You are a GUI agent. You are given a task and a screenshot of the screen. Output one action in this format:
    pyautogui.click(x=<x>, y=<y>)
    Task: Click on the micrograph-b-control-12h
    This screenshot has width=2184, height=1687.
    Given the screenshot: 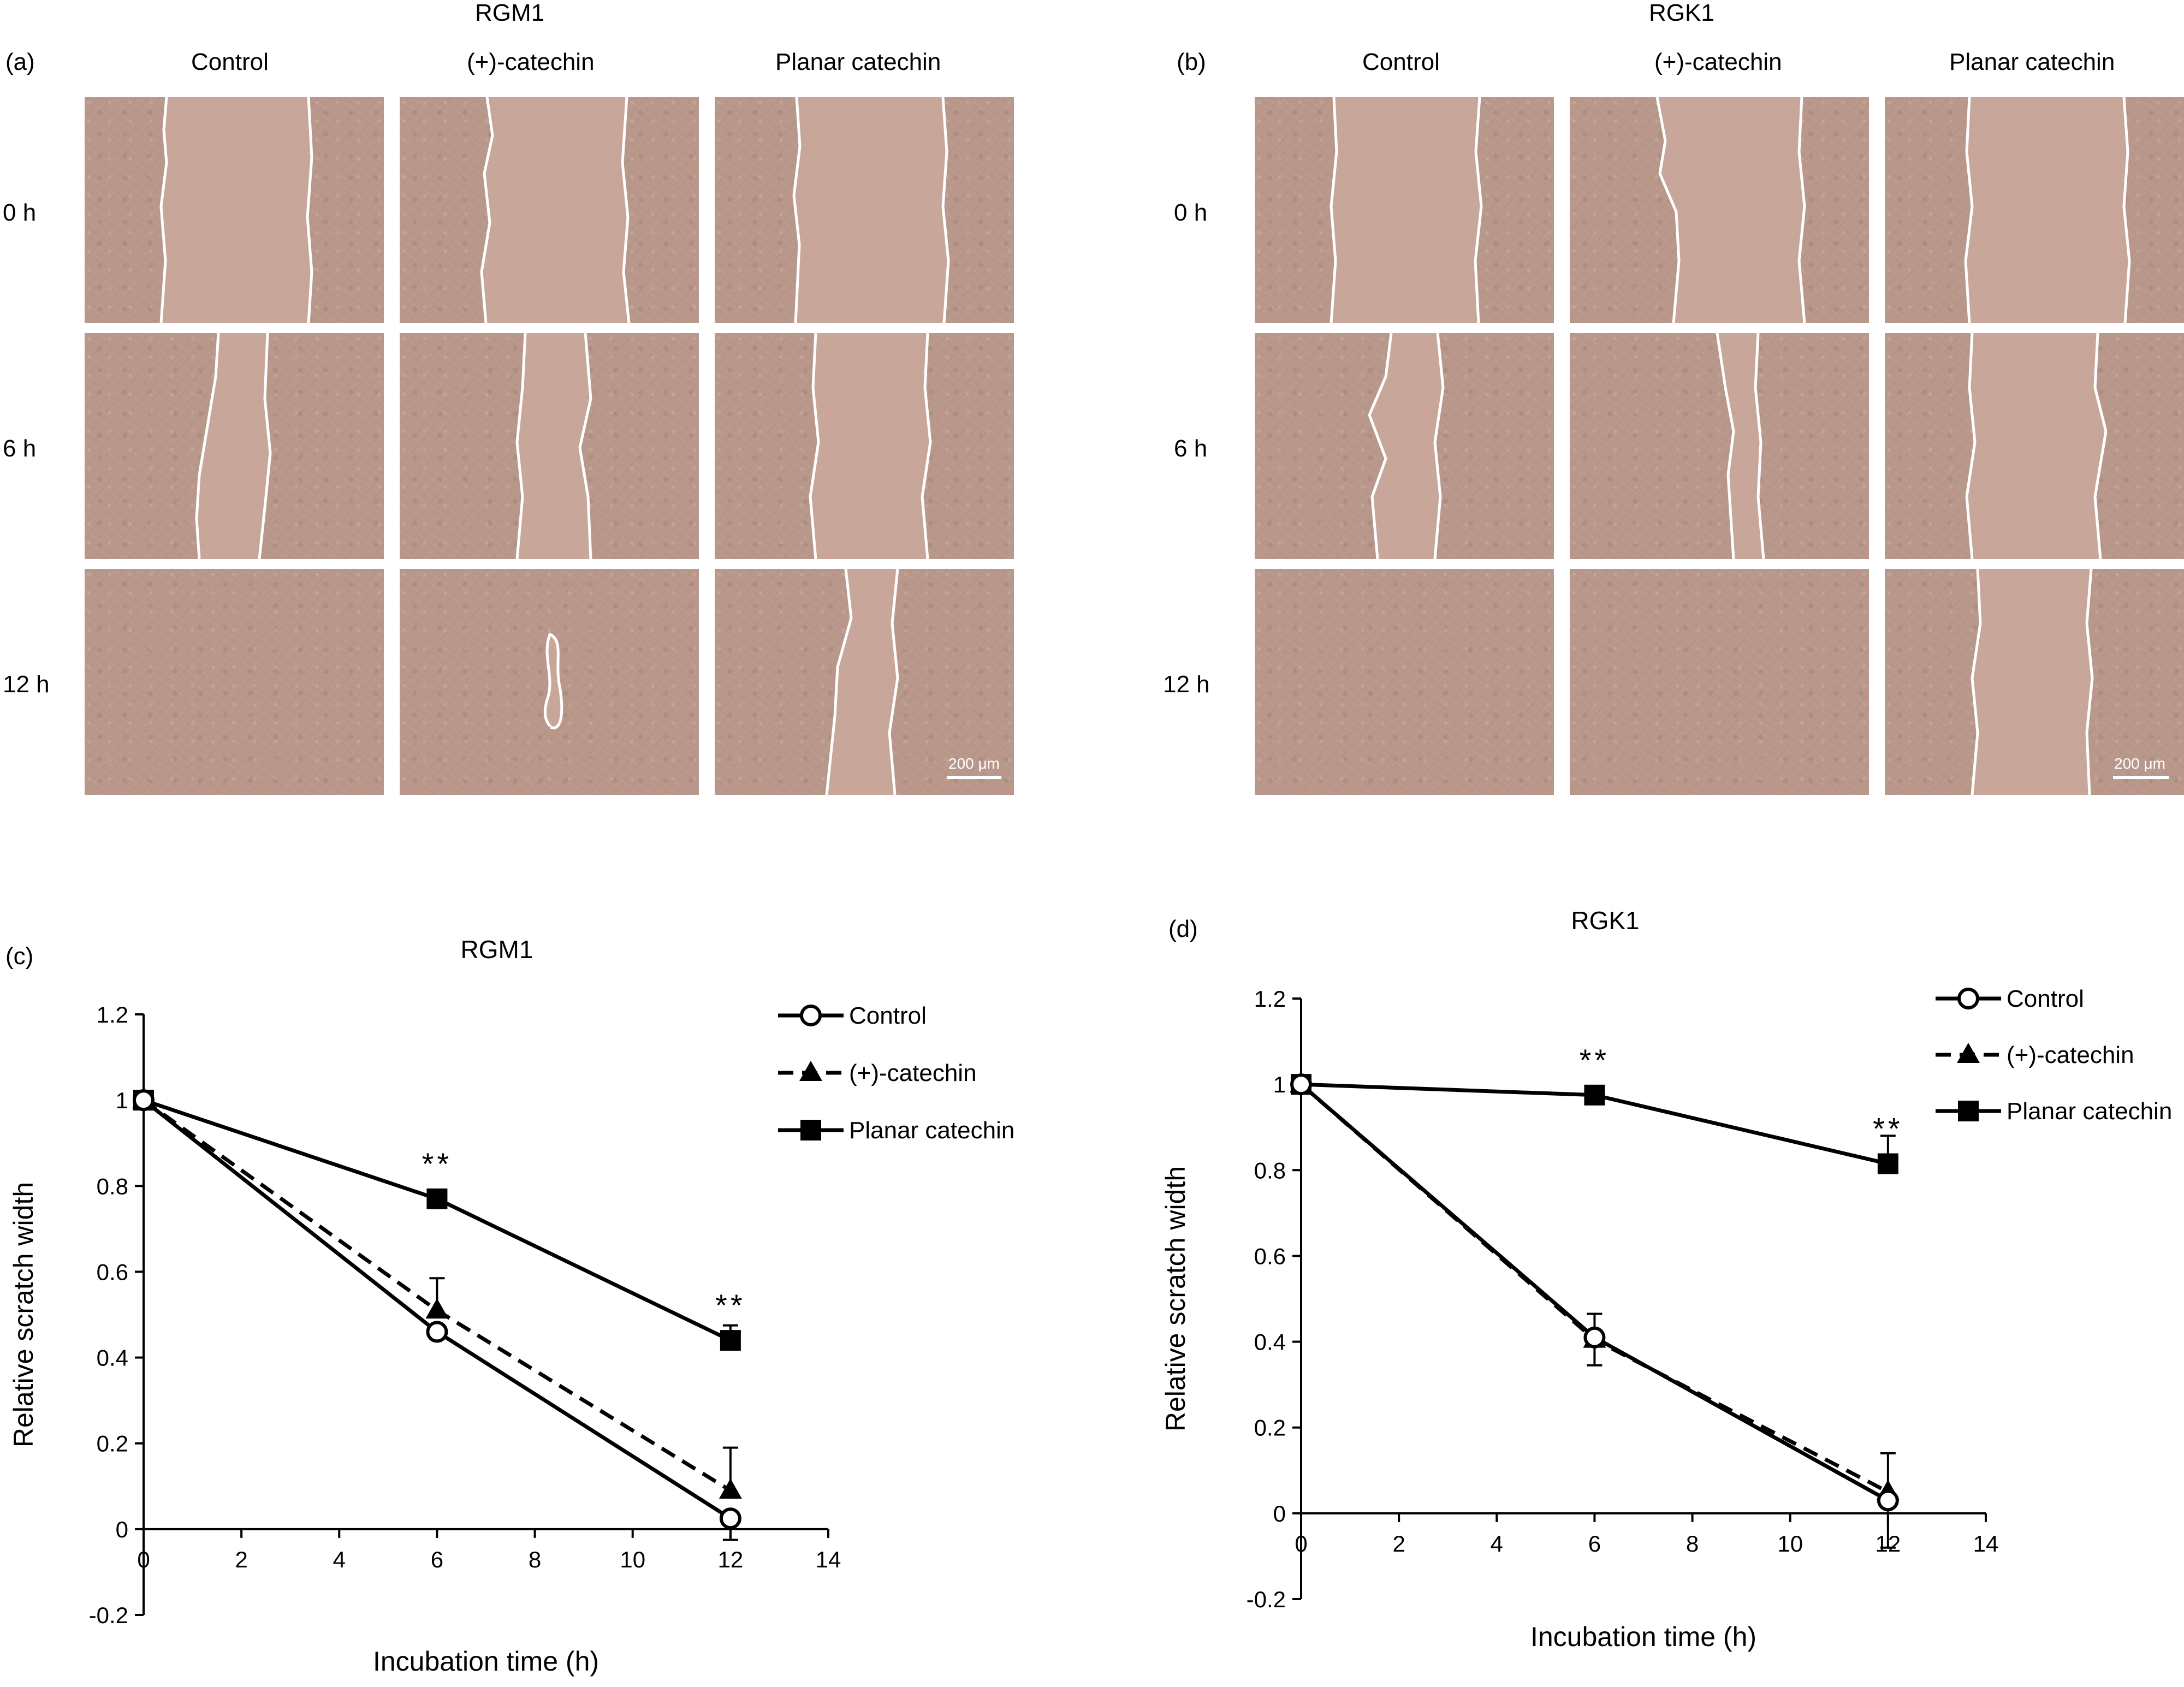 What is the action you would take?
    pyautogui.click(x=1404, y=682)
    